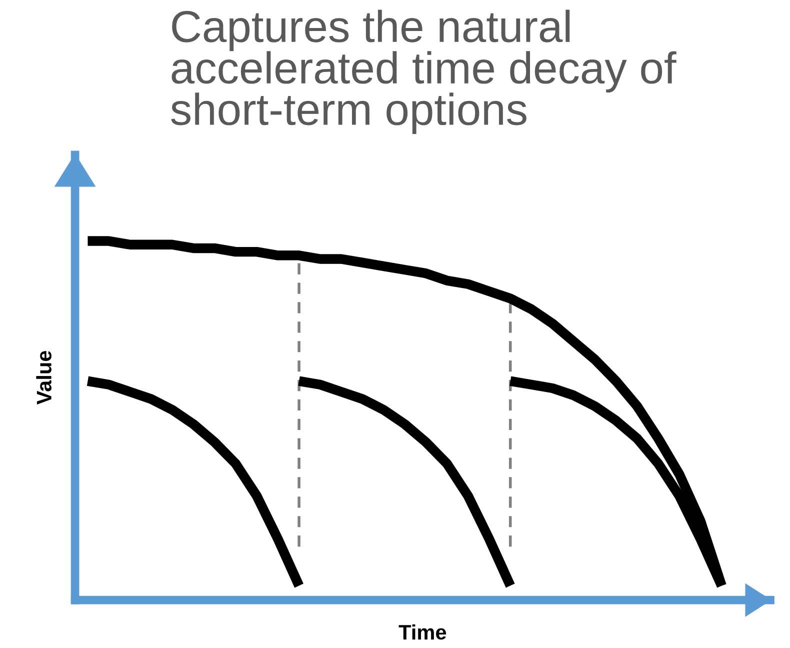  Describe the element at coordinates (44, 377) in the screenshot. I see `y-axis-title: Value` at that location.